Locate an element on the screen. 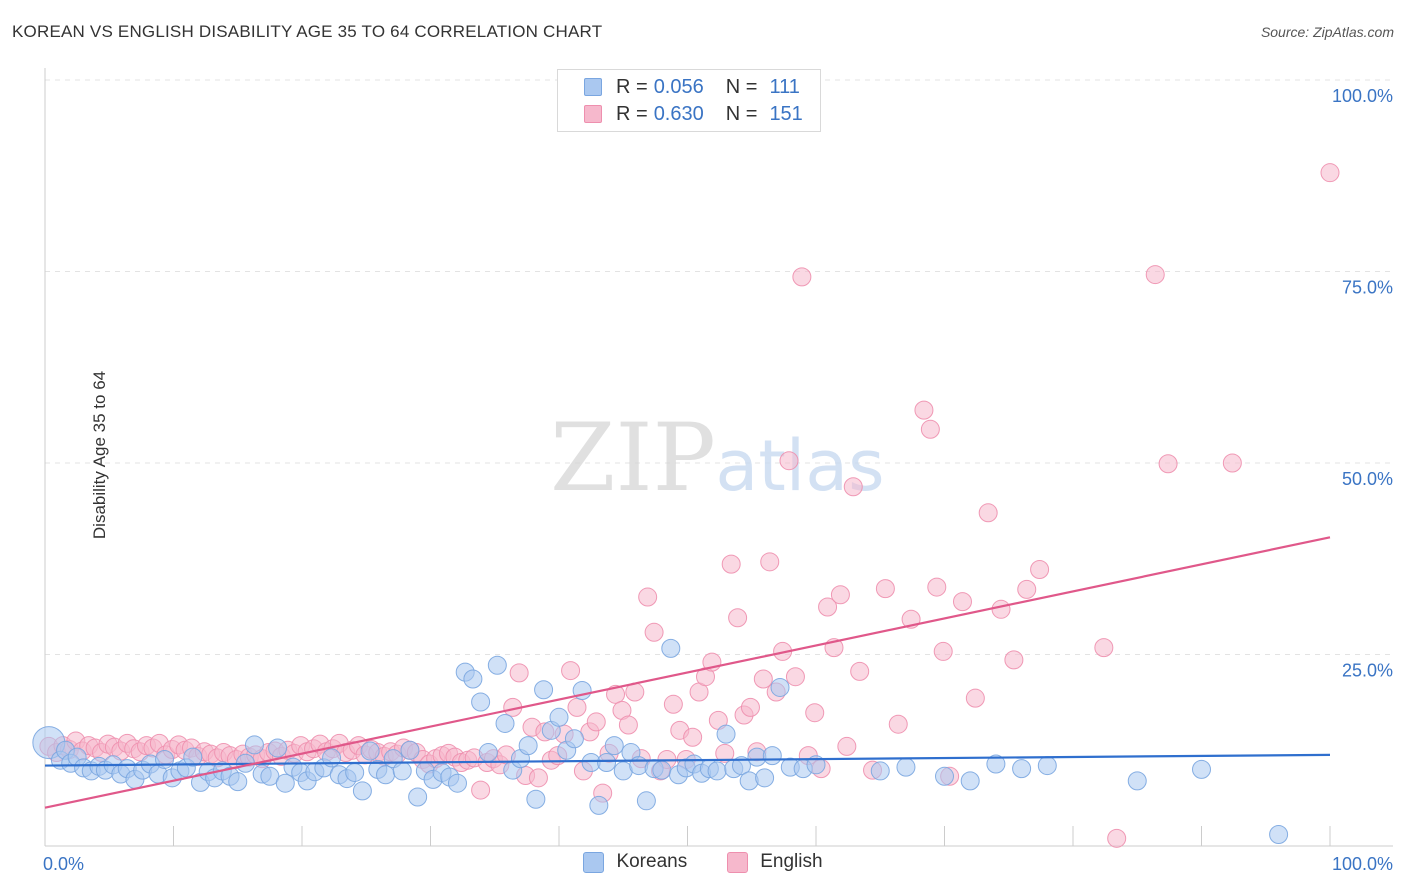 The height and width of the screenshot is (892, 1406). legend-item-english: English is located at coordinates (775, 862).